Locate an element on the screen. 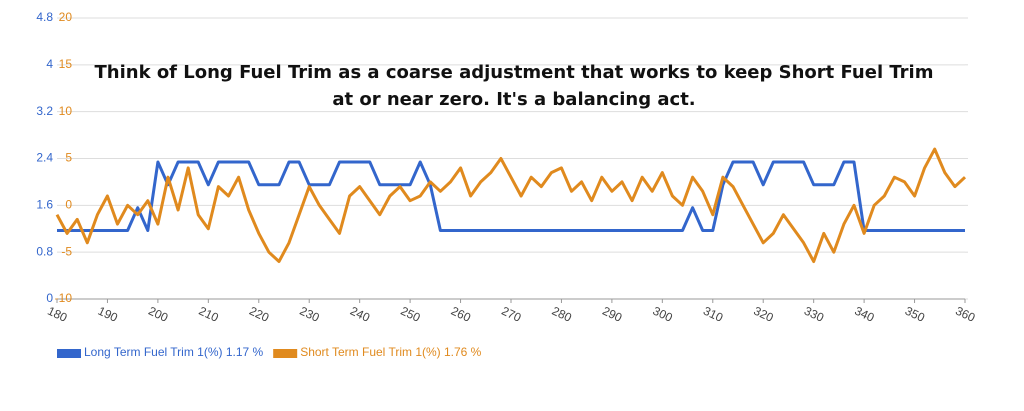  y2-tick-label: 10 is located at coordinates (66, 111).